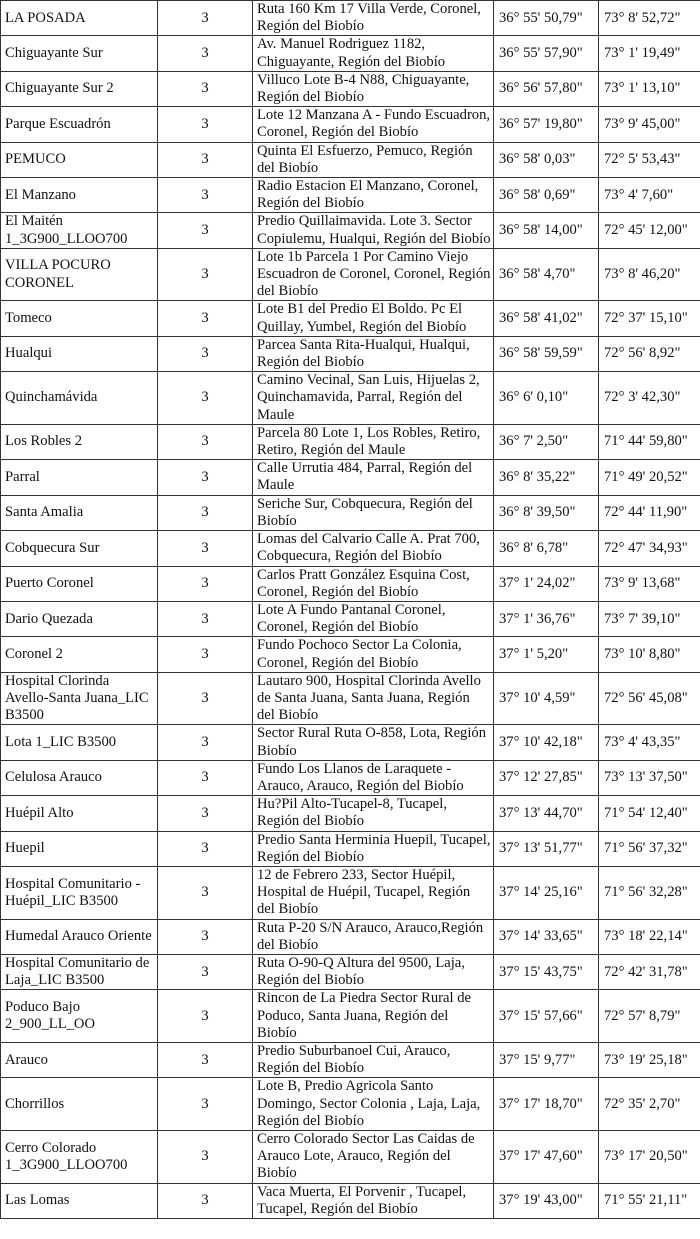 This screenshot has height=1239, width=700. Describe the element at coordinates (546, 1157) in the screenshot. I see `latitude-cell: 37° 17' 47,60"` at that location.